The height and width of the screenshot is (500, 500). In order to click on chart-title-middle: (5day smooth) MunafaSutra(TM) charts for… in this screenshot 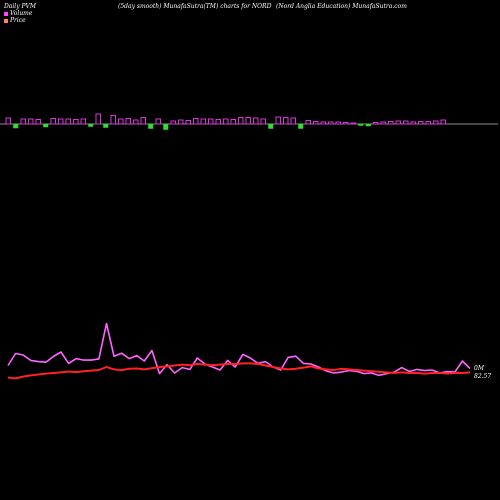, I will do `click(195, 6)`.